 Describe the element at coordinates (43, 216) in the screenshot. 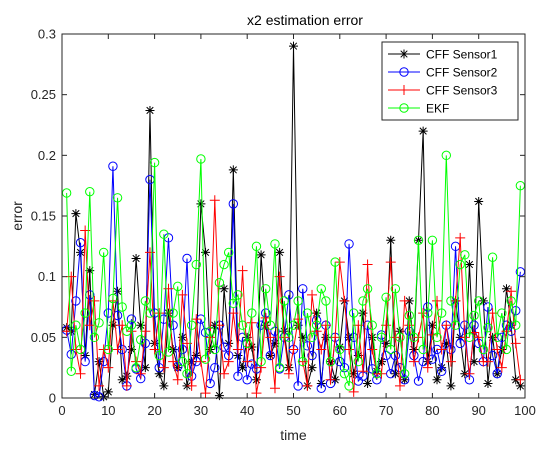

I see `y-tick-label: 0.15` at that location.